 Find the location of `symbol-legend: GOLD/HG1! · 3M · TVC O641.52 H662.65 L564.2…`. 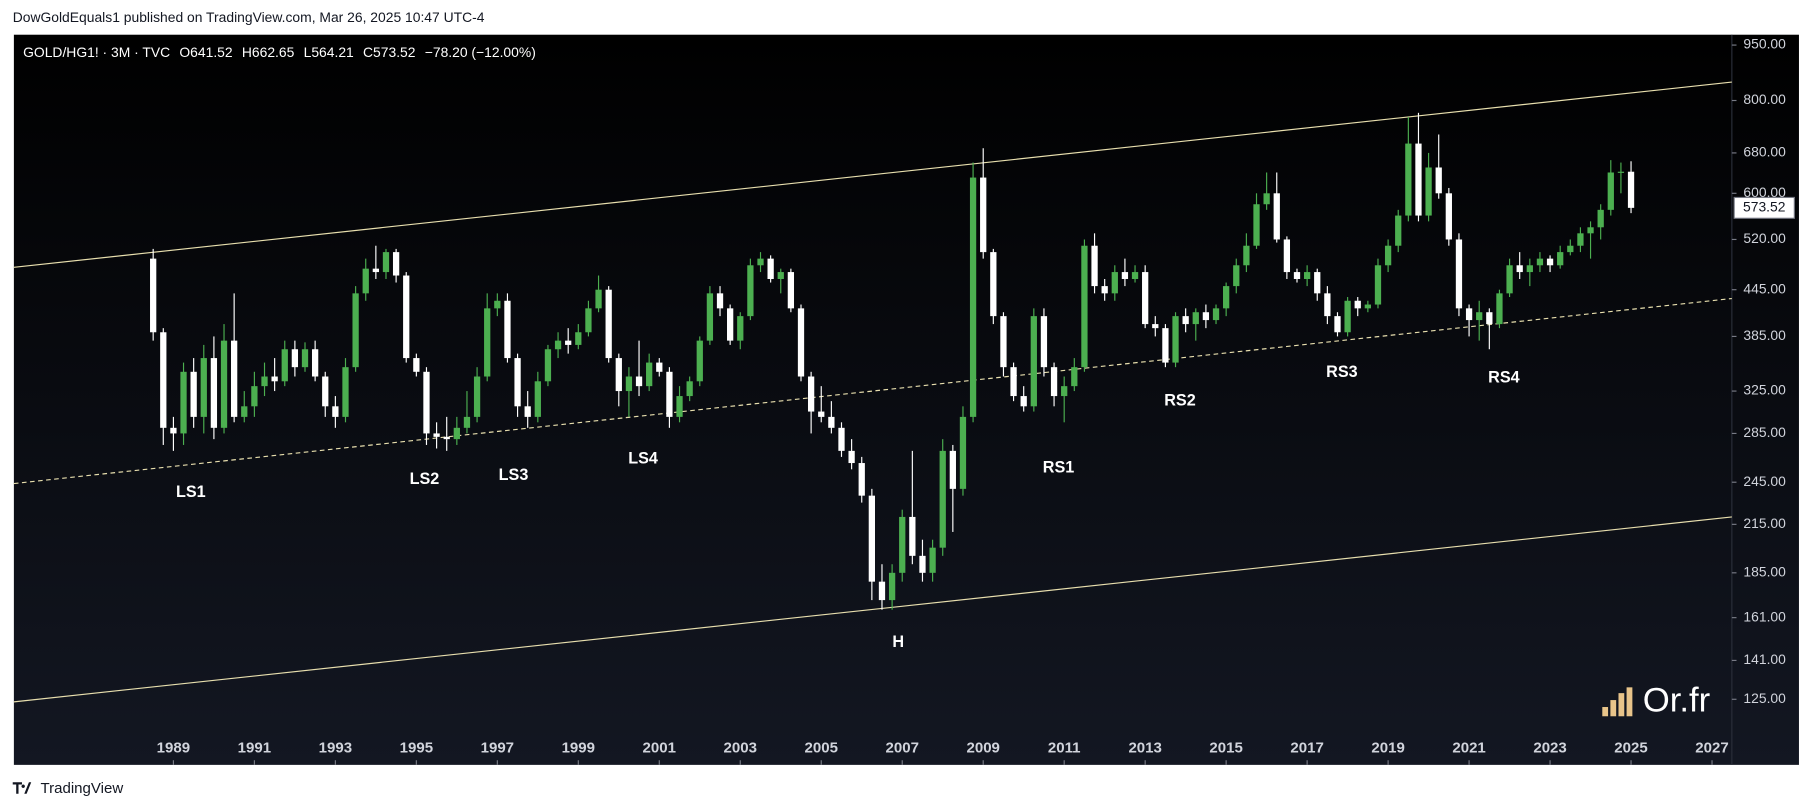

symbol-legend: GOLD/HG1! · 3M · TVC O641.52 H662.65 L564.2… is located at coordinates (279, 52).